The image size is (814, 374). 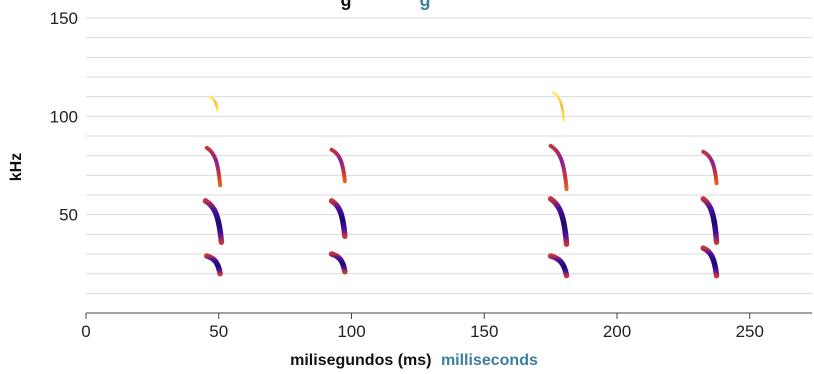 I want to click on x-tick-label: 50, so click(x=218, y=331).